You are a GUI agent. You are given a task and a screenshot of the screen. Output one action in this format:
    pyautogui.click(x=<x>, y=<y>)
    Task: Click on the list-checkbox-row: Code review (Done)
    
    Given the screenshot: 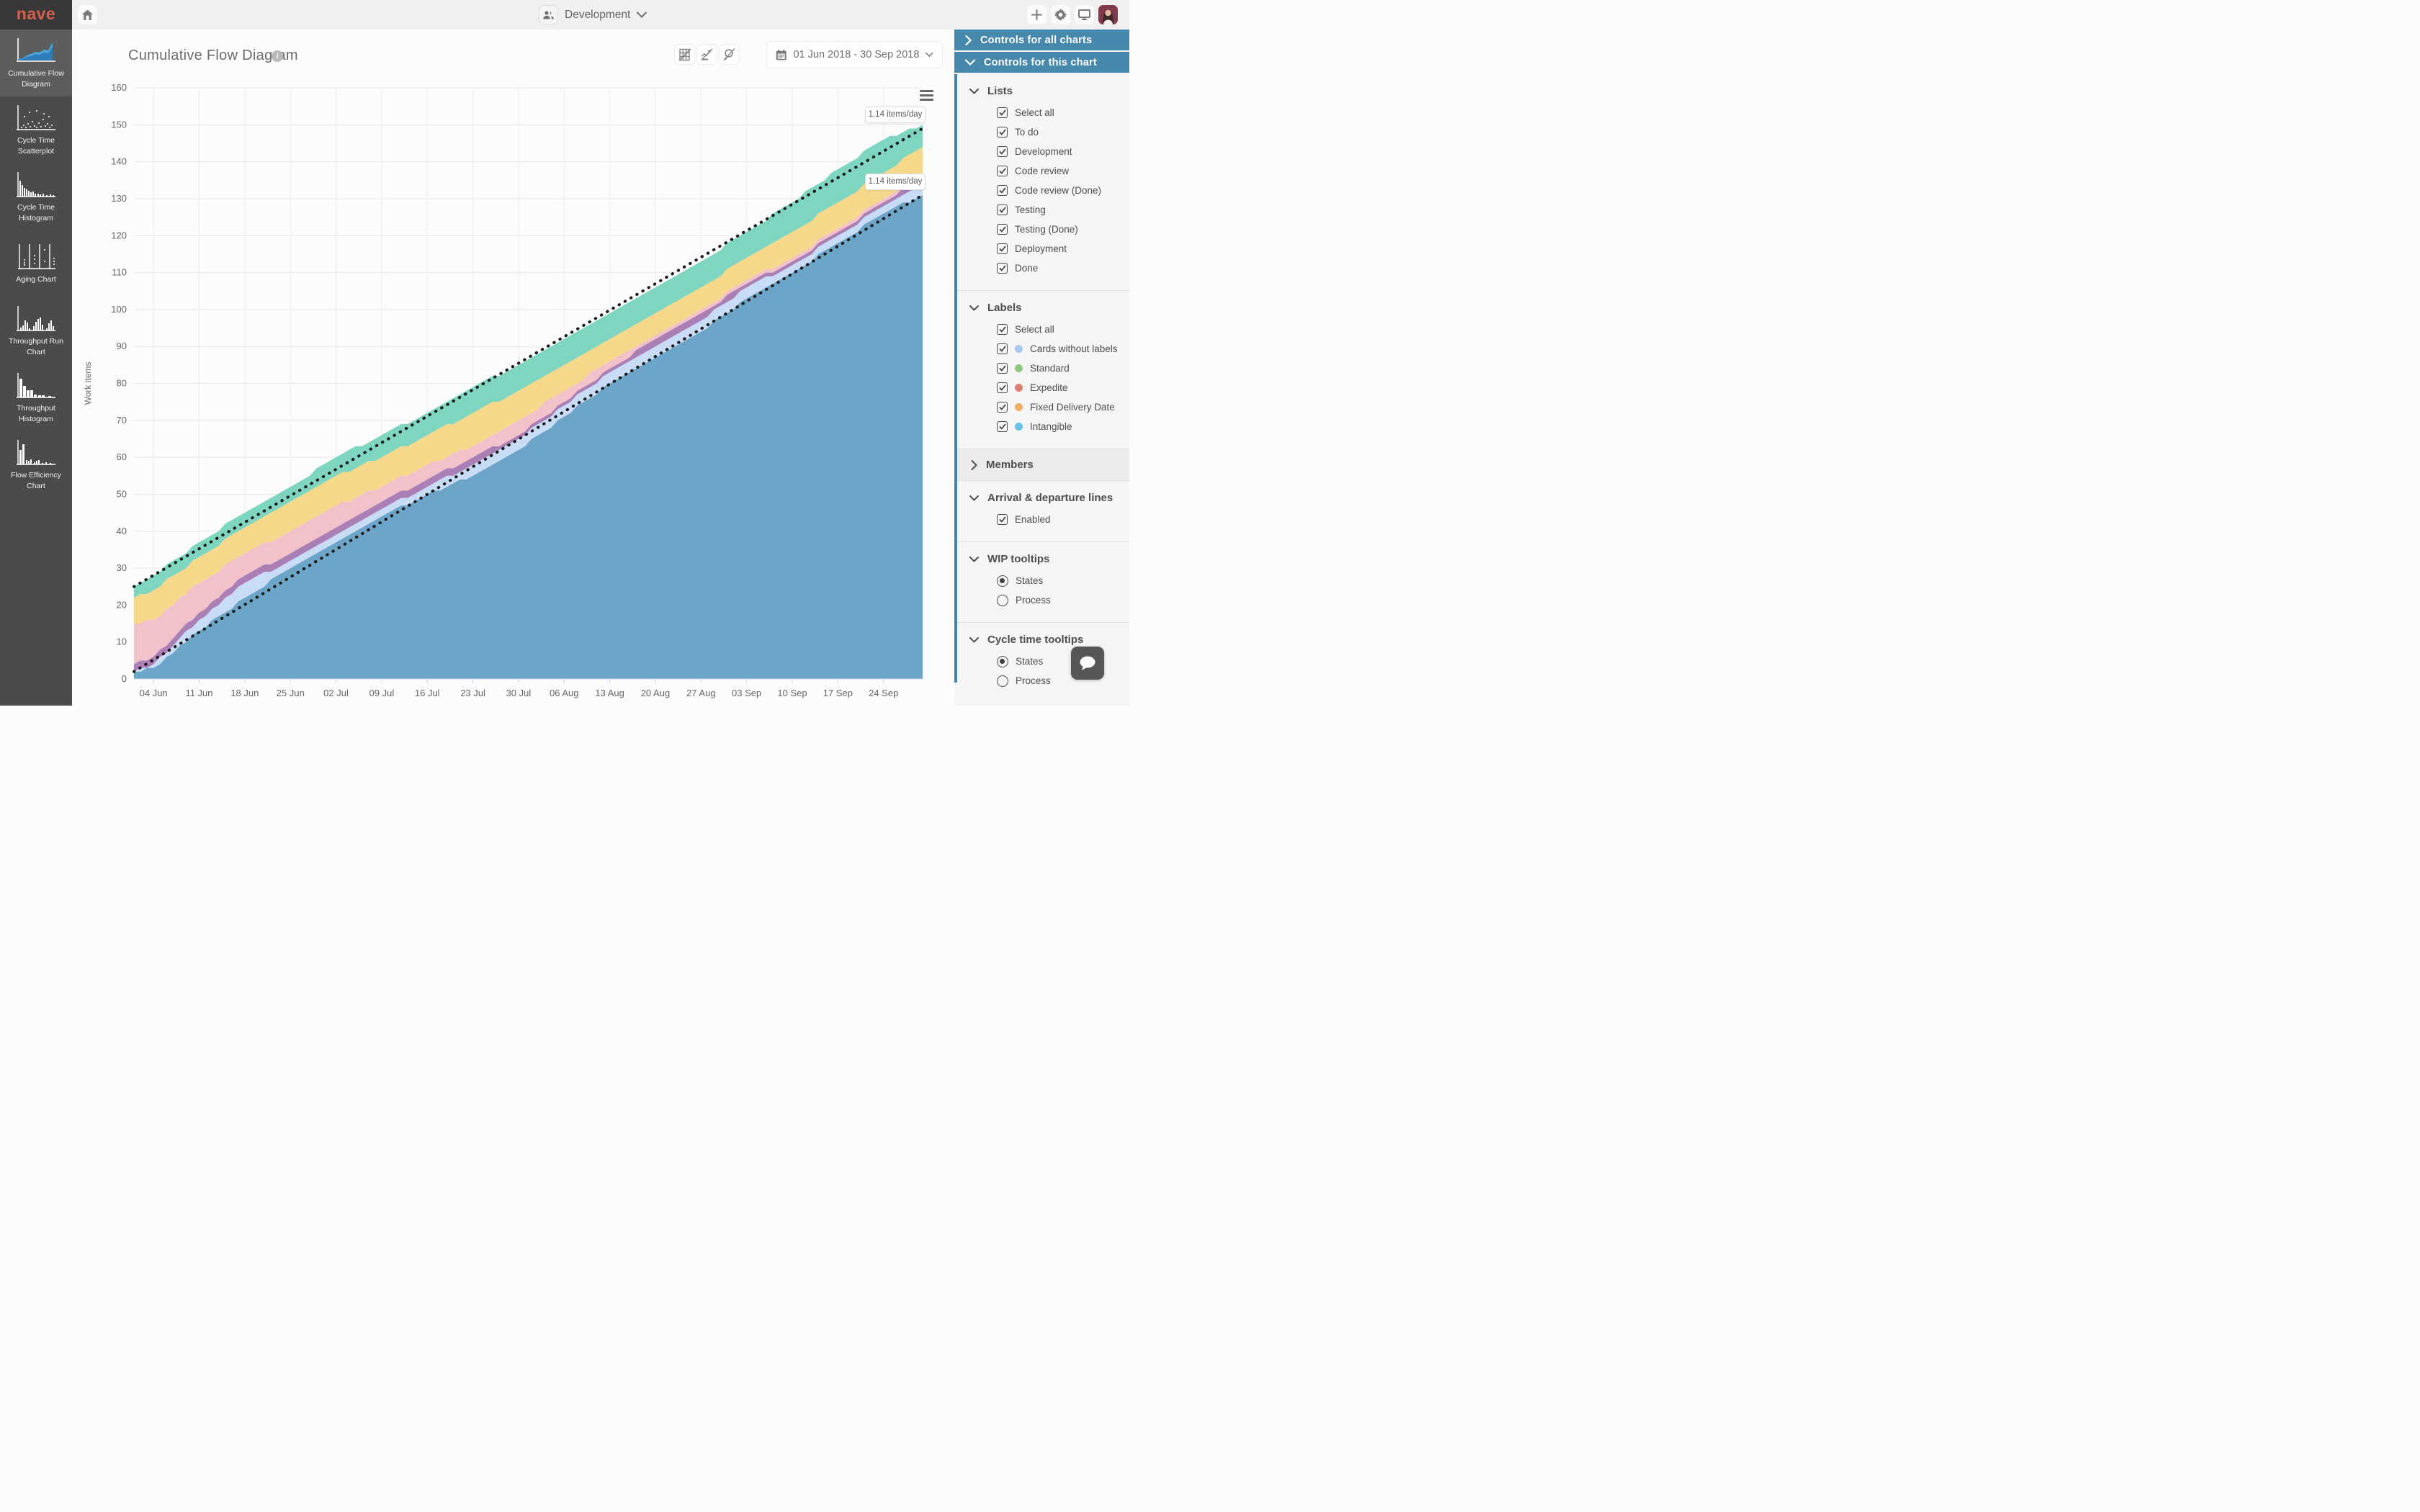 What is the action you would take?
    pyautogui.click(x=1041, y=190)
    